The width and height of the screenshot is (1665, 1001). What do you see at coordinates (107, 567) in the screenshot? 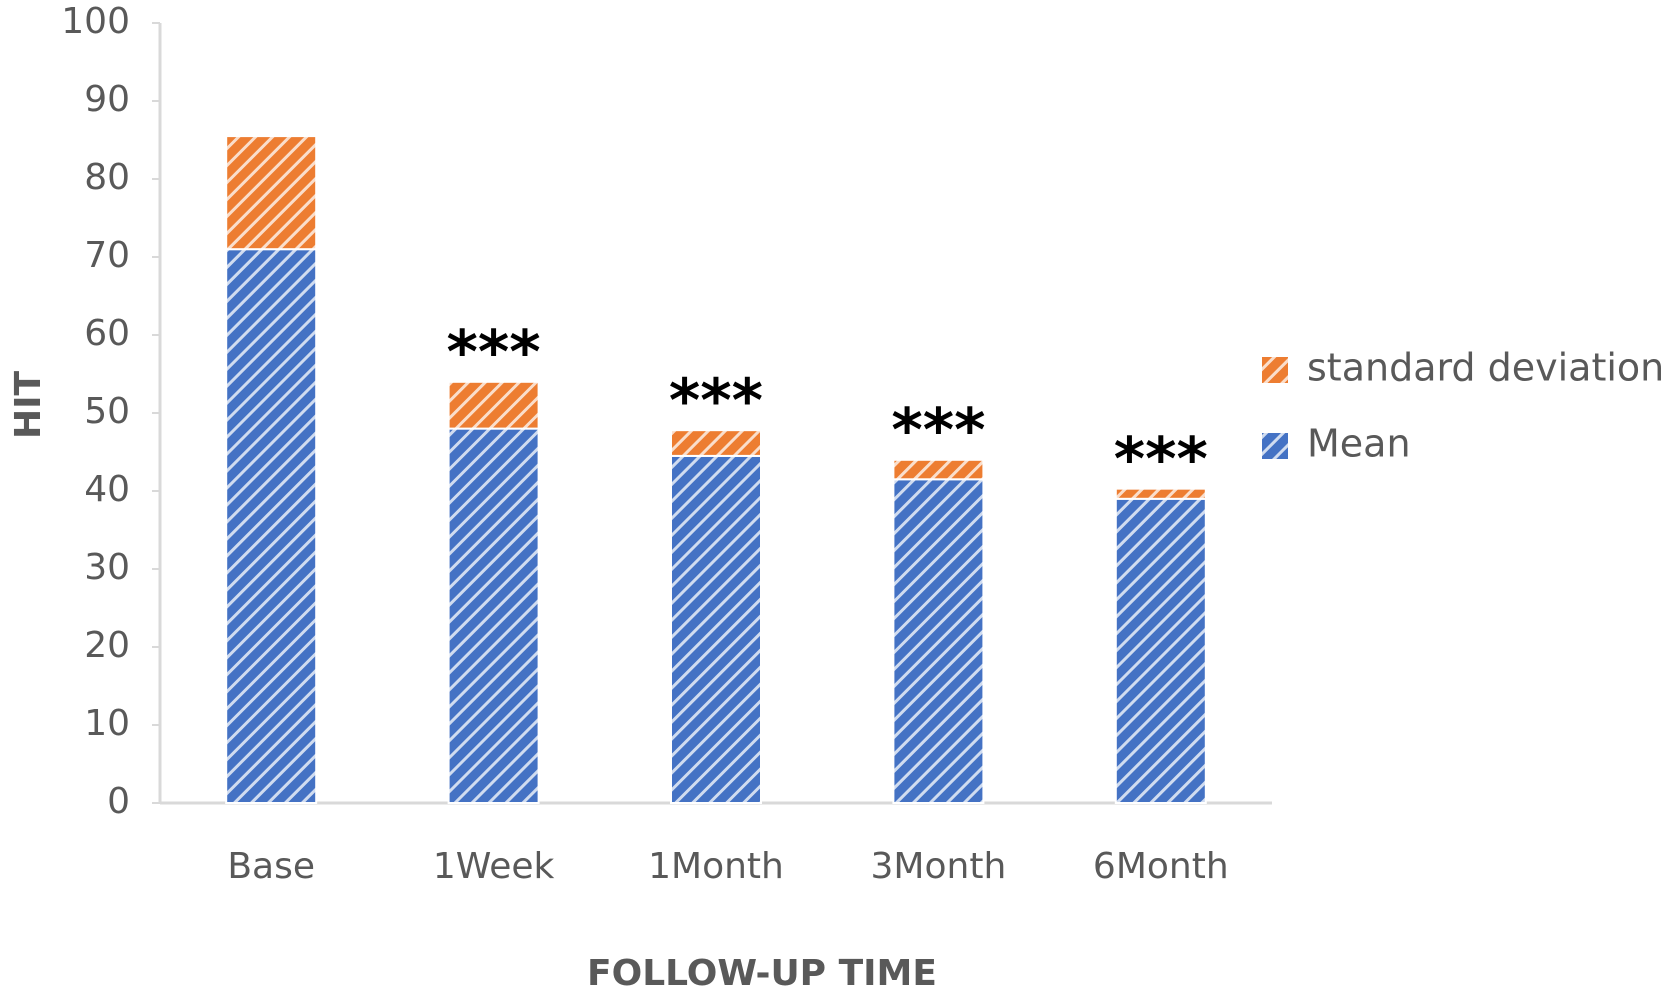
I see `y-tick-label: 30` at bounding box center [107, 567].